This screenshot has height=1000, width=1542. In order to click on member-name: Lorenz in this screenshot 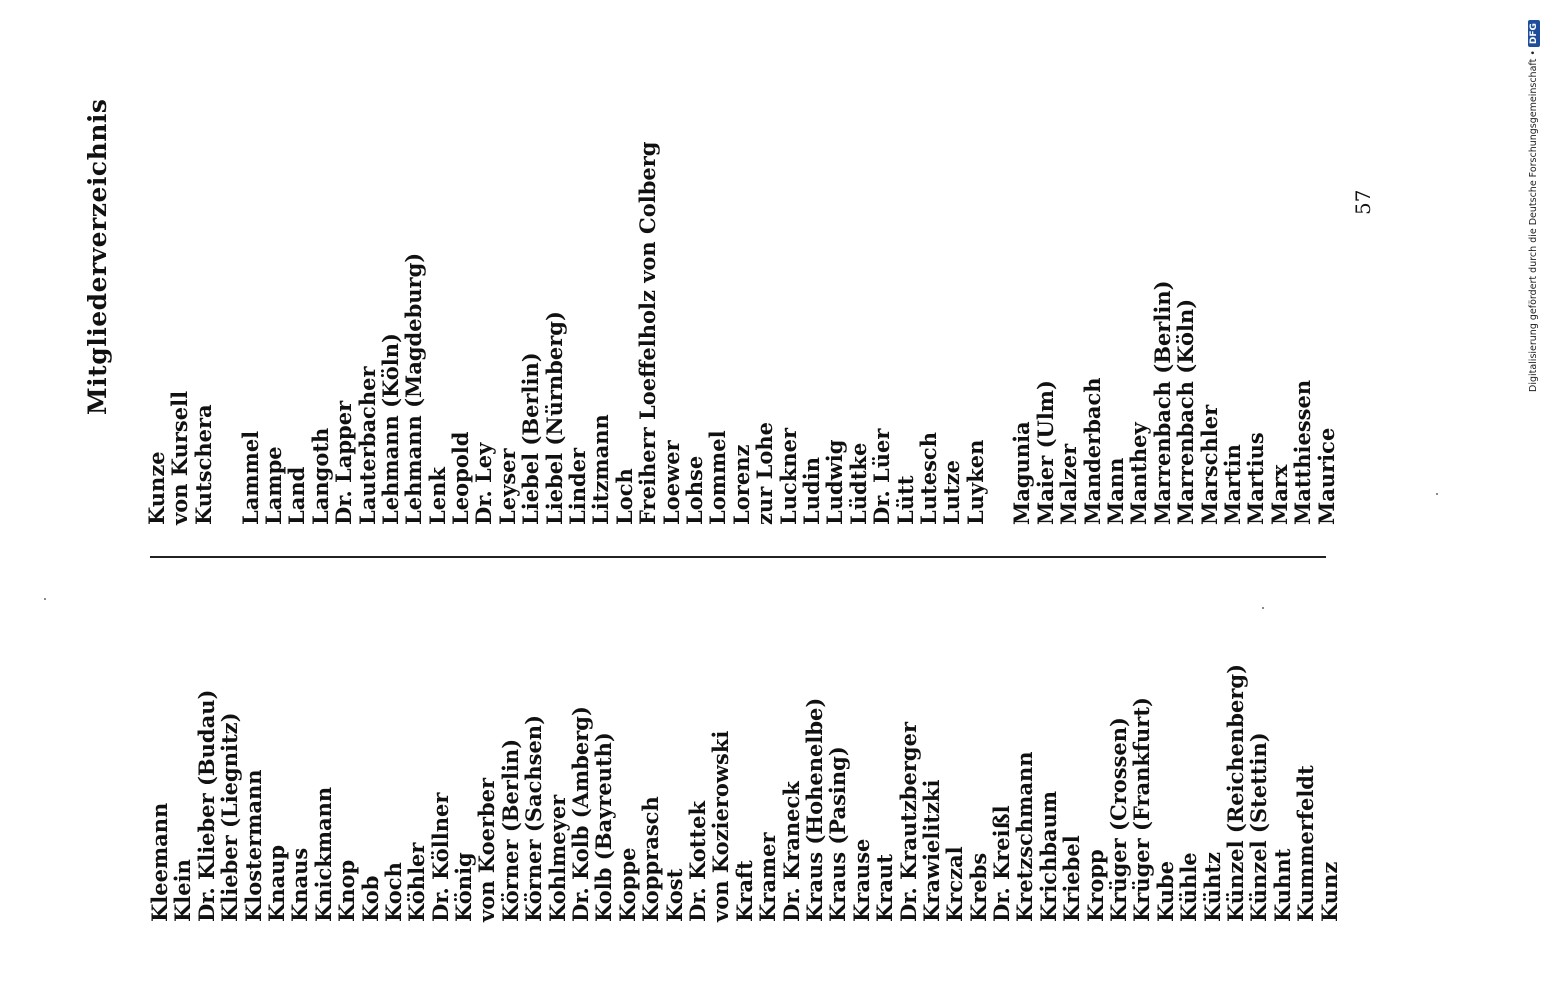, I will do `click(741, 484)`.